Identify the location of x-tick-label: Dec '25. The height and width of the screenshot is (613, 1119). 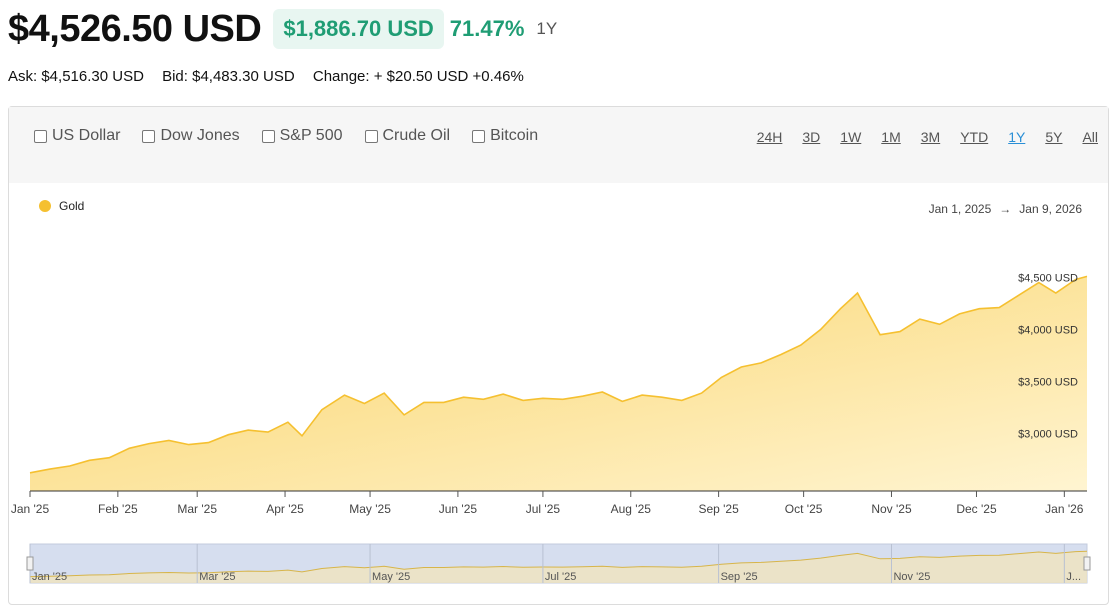
(976, 509).